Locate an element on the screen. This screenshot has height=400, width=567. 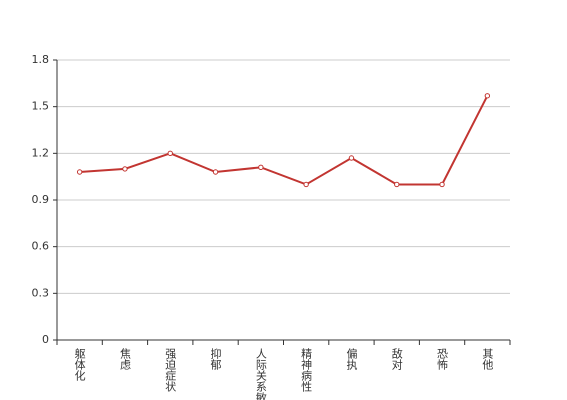
x-tick-label: 人际关系敏感 is located at coordinates (260, 374).